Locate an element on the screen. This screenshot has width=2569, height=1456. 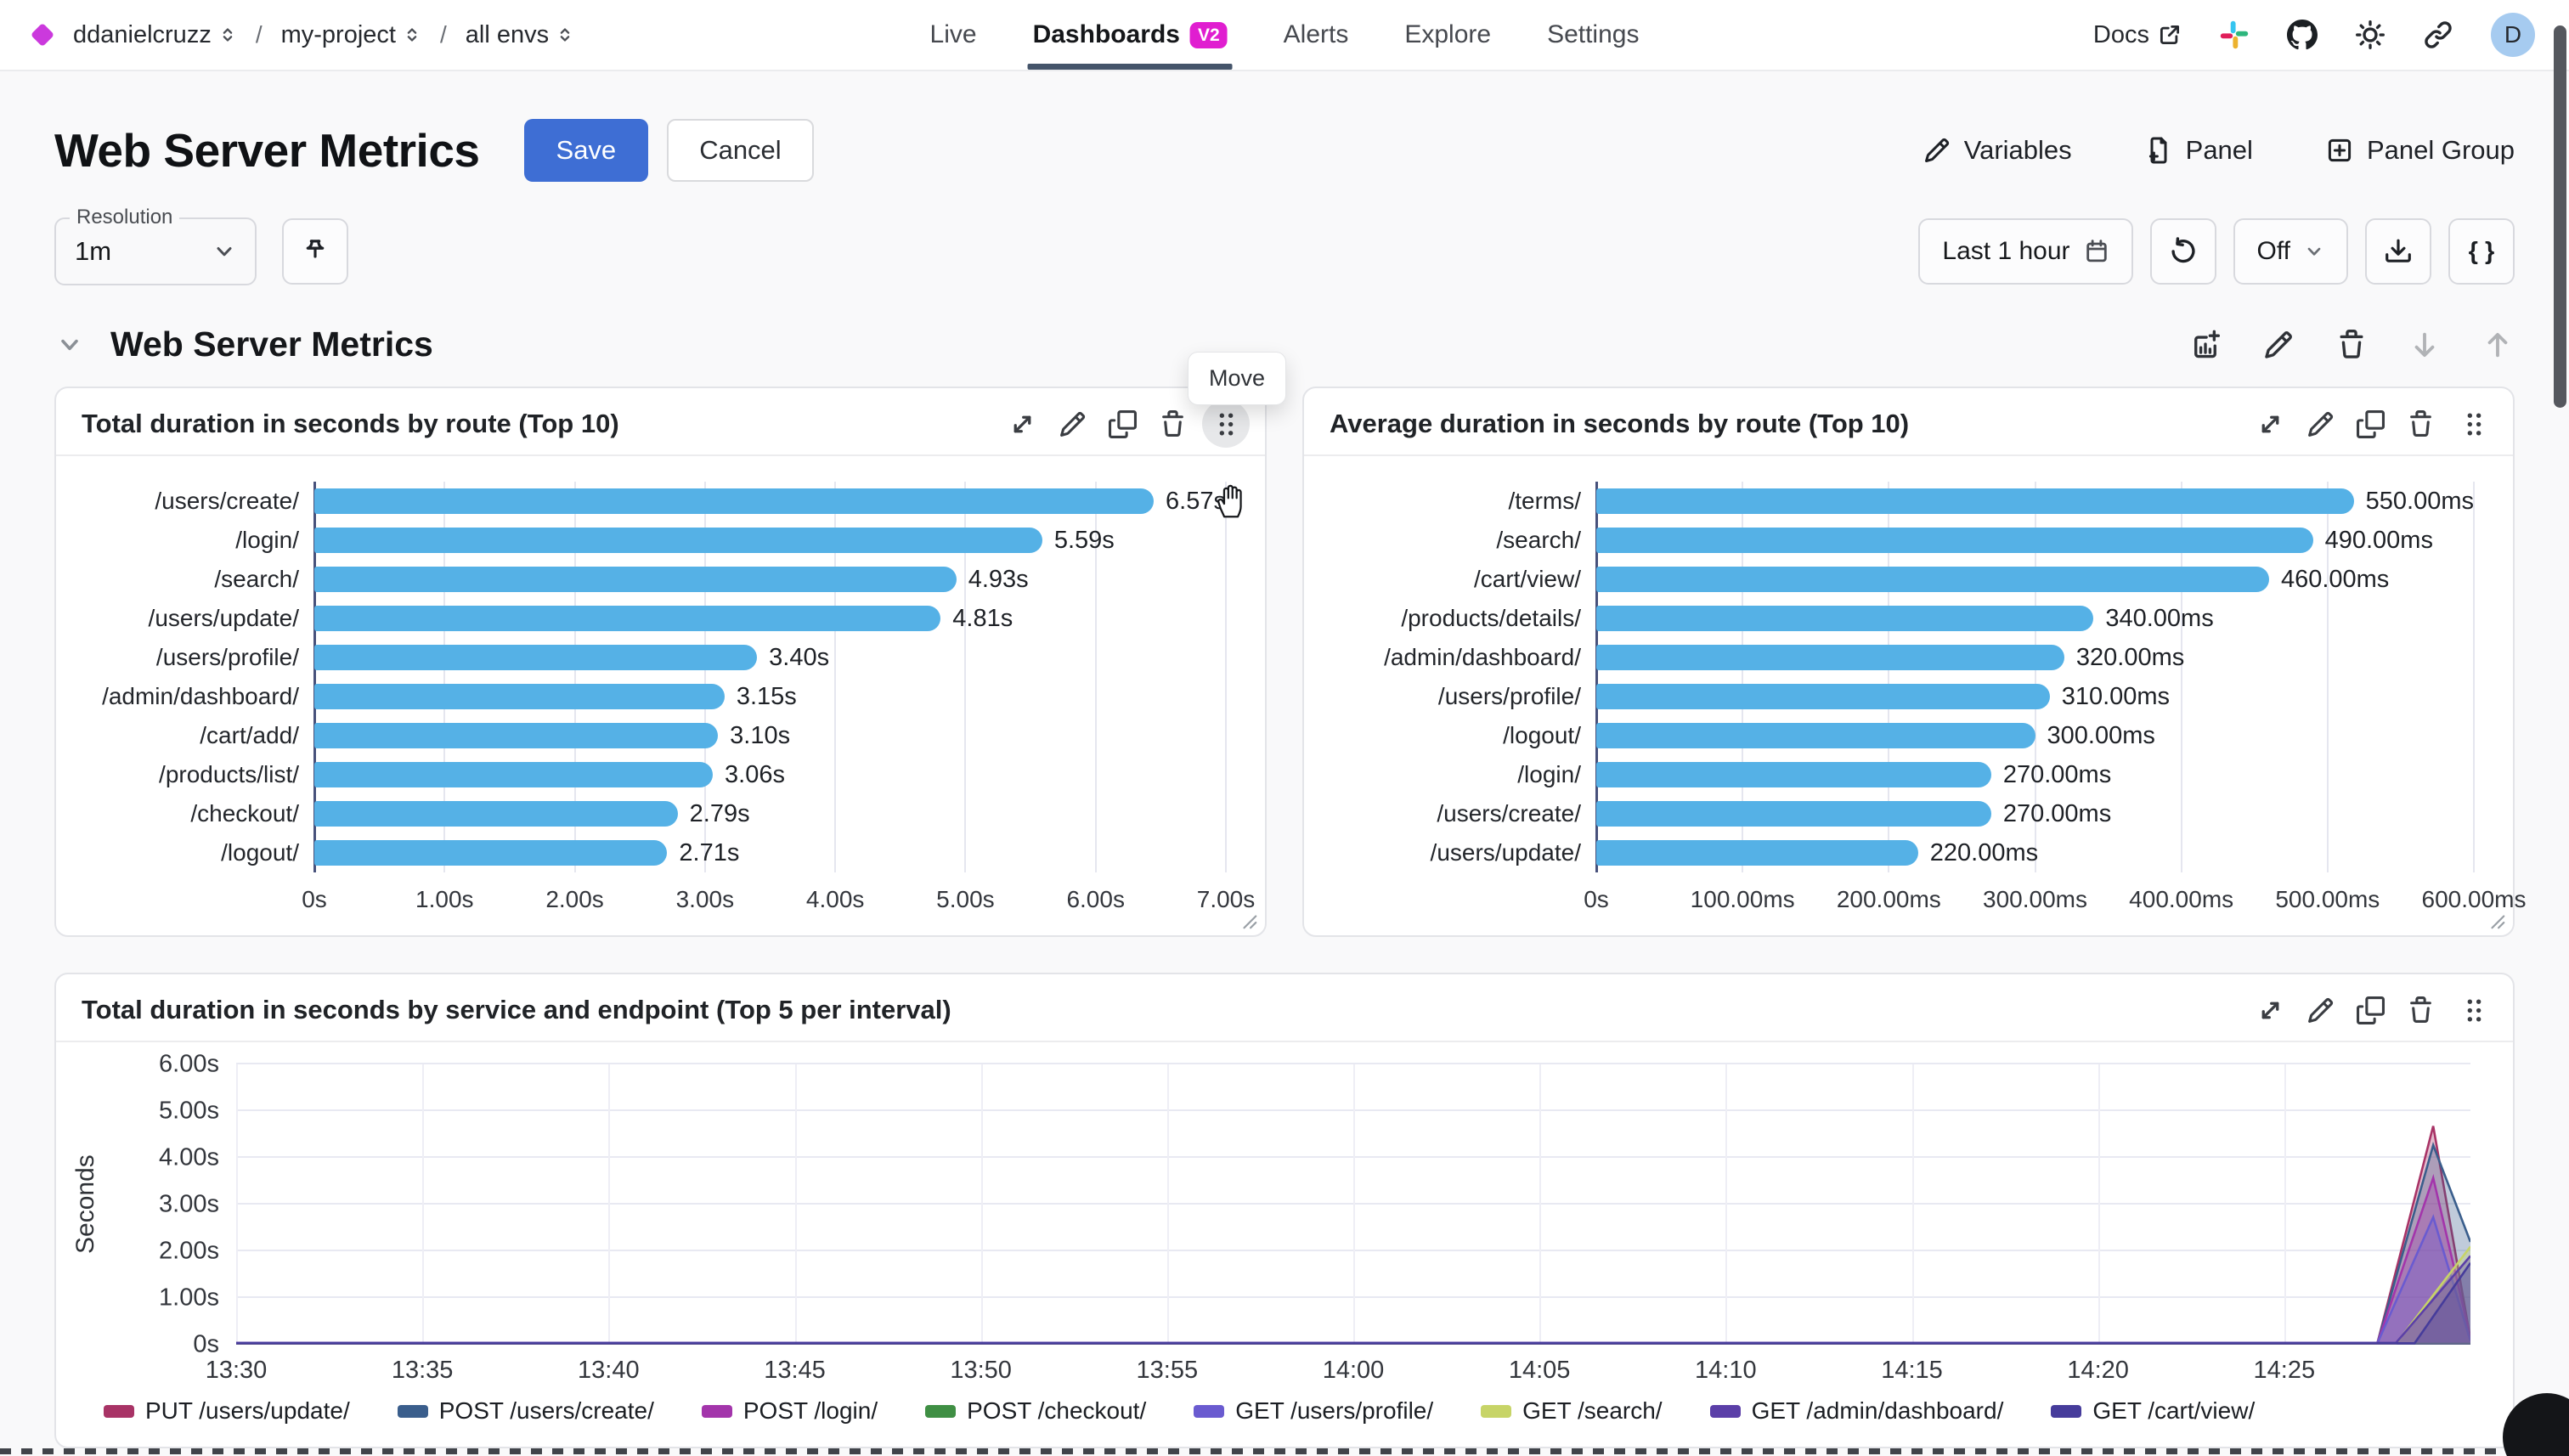
bar-value-label: 4.93s is located at coordinates (999, 579).